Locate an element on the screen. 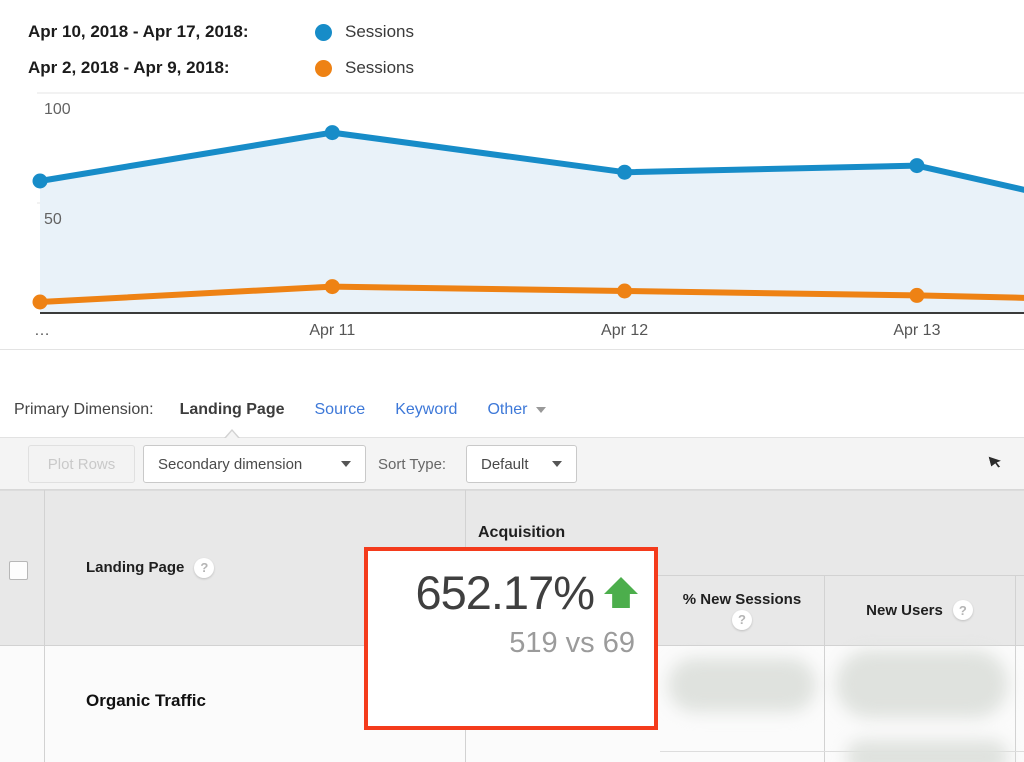 The height and width of the screenshot is (762, 1024). tab-source: Source is located at coordinates (340, 409).